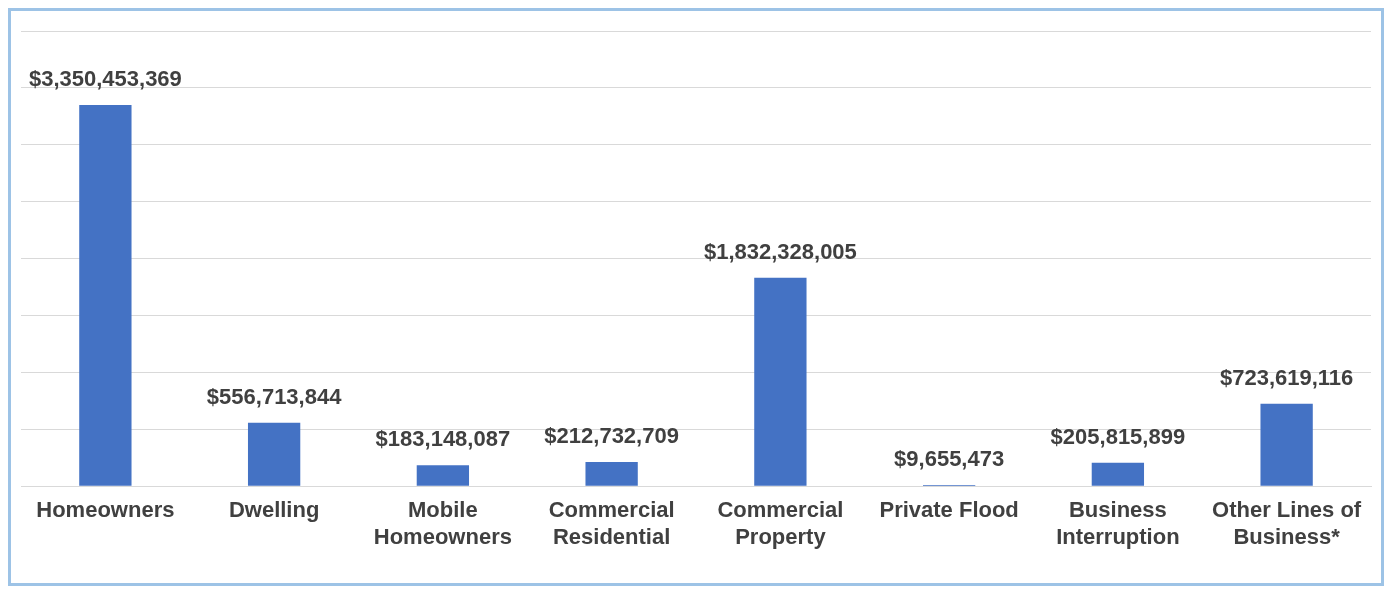  Describe the element at coordinates (274, 510) in the screenshot. I see `x-tick-label: Dwelling` at that location.